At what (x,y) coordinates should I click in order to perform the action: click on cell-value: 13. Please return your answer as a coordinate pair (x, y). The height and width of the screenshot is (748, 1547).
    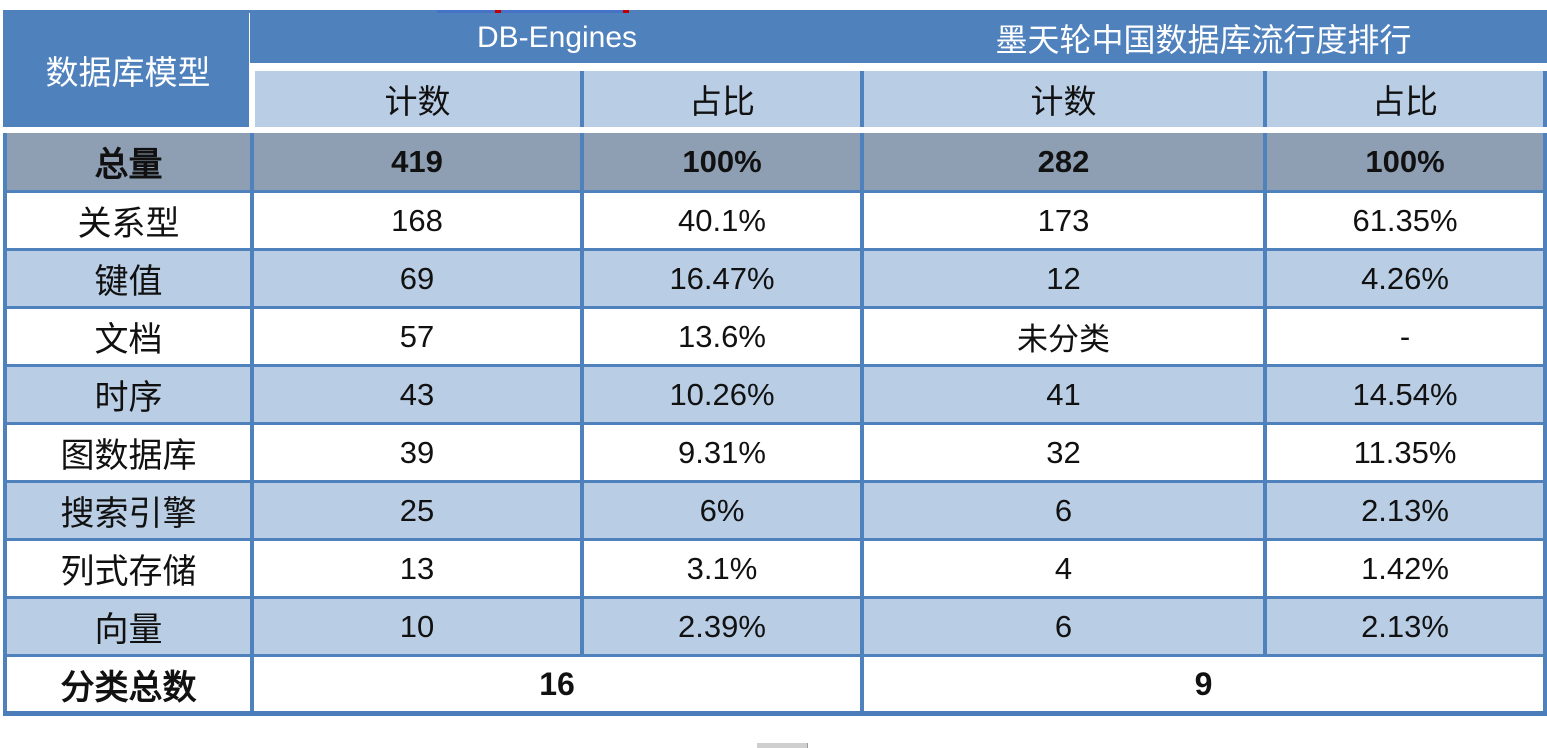
    Looking at the image, I should click on (417, 568).